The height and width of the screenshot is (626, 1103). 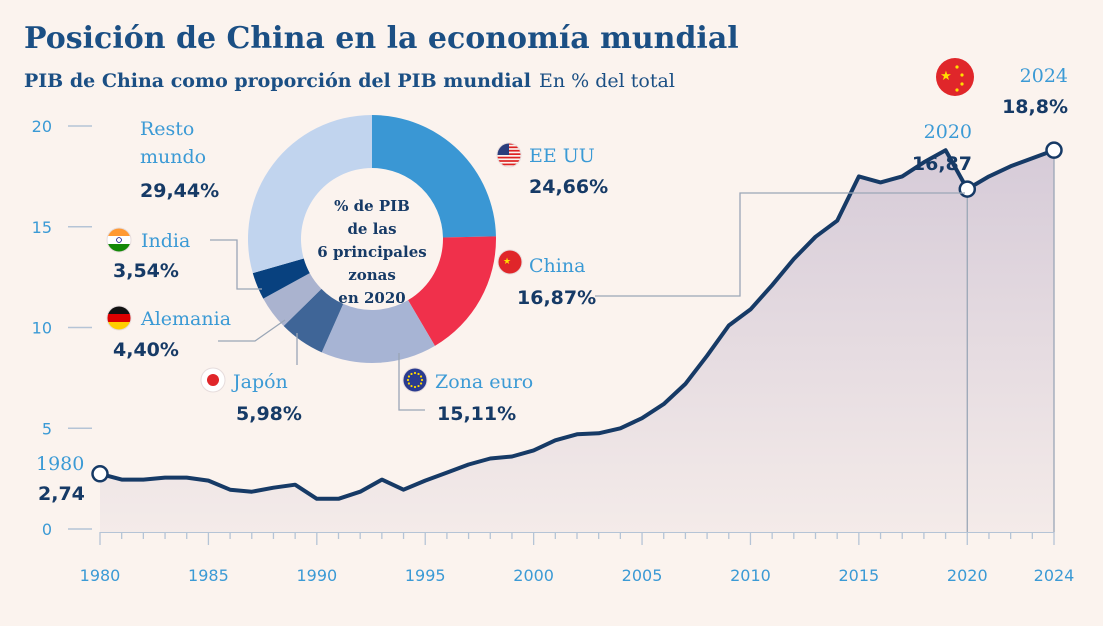 I want to click on slice-label: Japón, so click(x=259, y=382).